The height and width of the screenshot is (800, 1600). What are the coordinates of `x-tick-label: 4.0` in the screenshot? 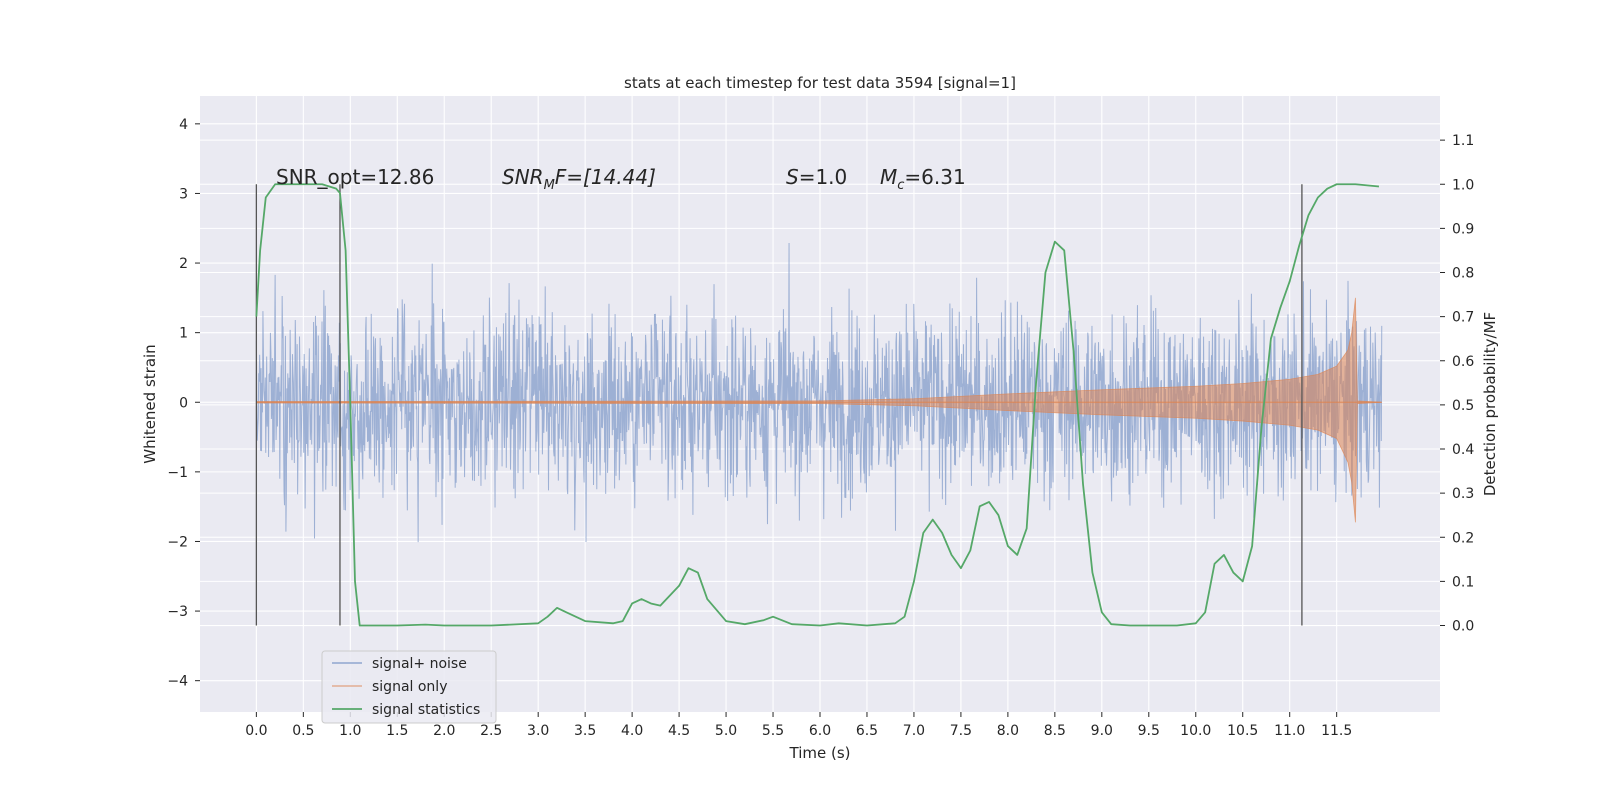 It's located at (632, 731).